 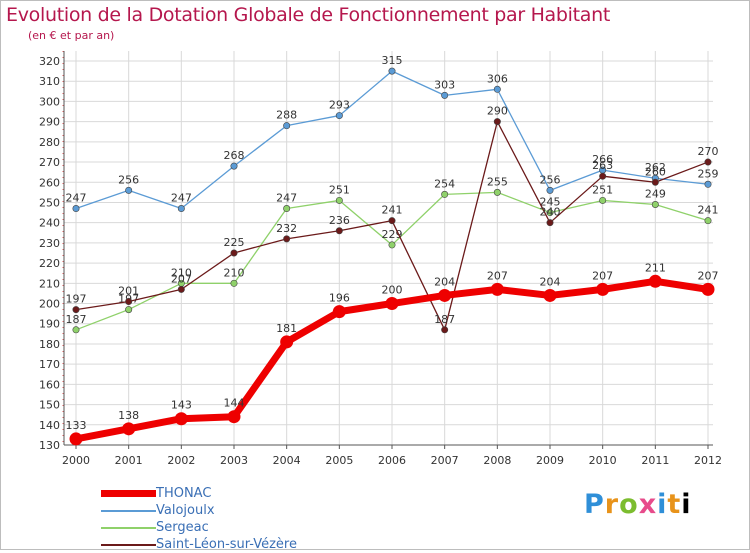 I want to click on data-label: 270, so click(x=708, y=151).